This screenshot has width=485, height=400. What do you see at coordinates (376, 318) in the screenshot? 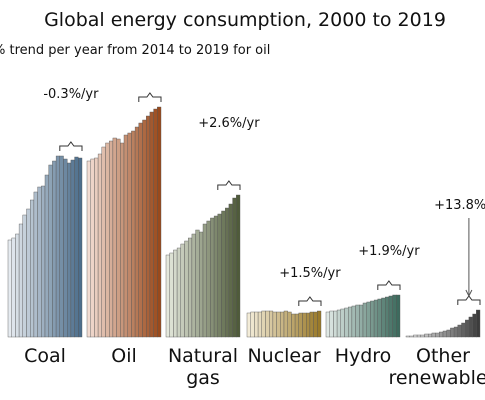
I see `bar-hydro-2013` at bounding box center [376, 318].